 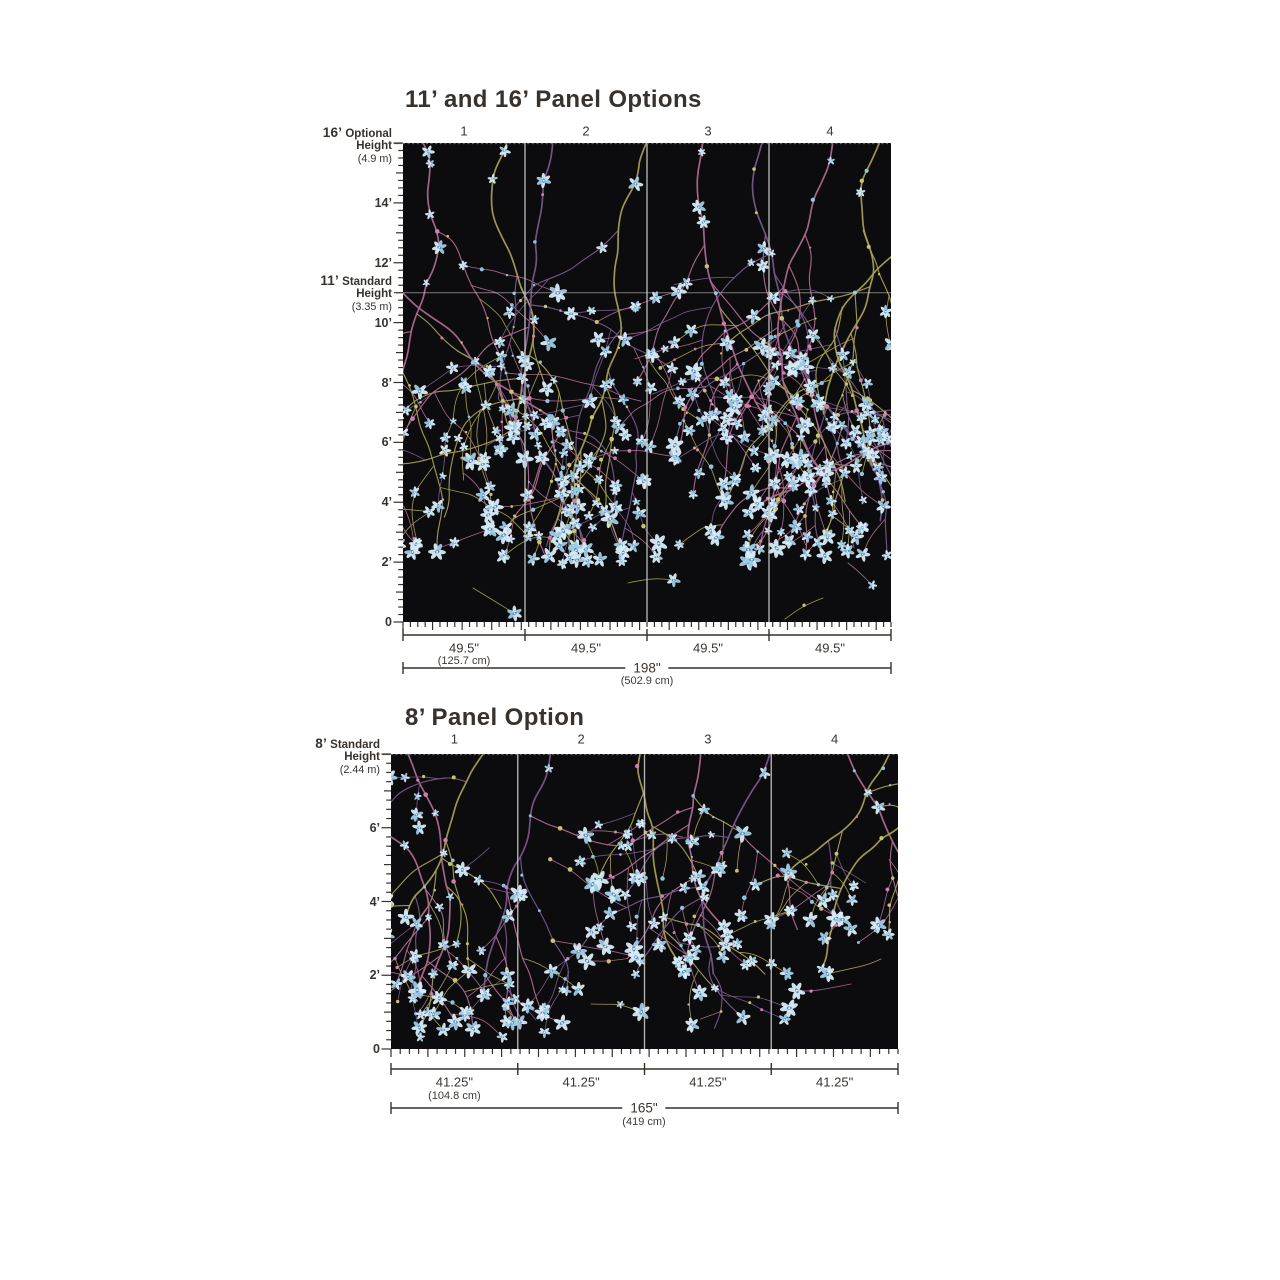 I want to click on standard-height-label-8ft: 8’ Standard Height (2.44 m), so click(x=347, y=756).